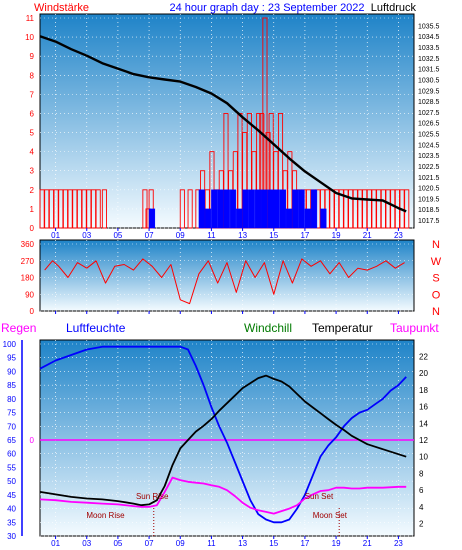 This screenshot has height=550, width=462. I want to click on pressure-tick-label-1025.5: 1025.5, so click(429, 135).